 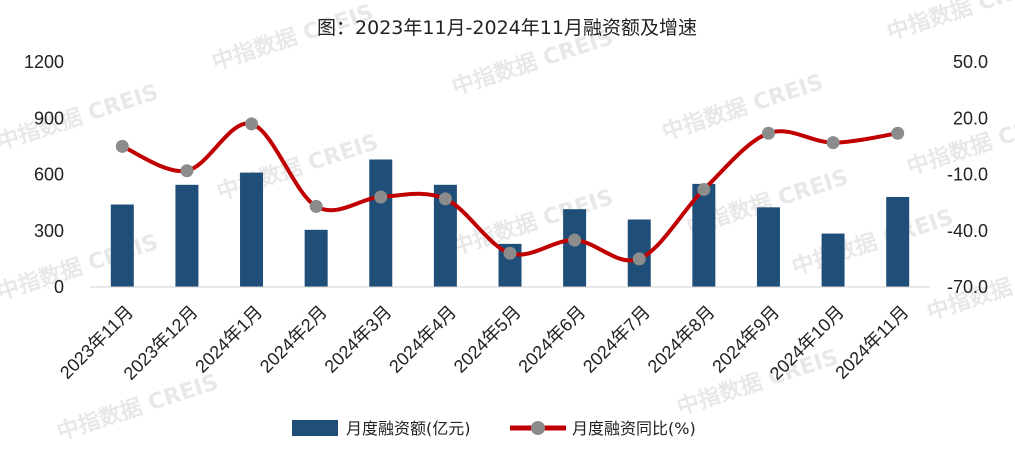 I want to click on legend-line-marker, so click(x=538, y=428).